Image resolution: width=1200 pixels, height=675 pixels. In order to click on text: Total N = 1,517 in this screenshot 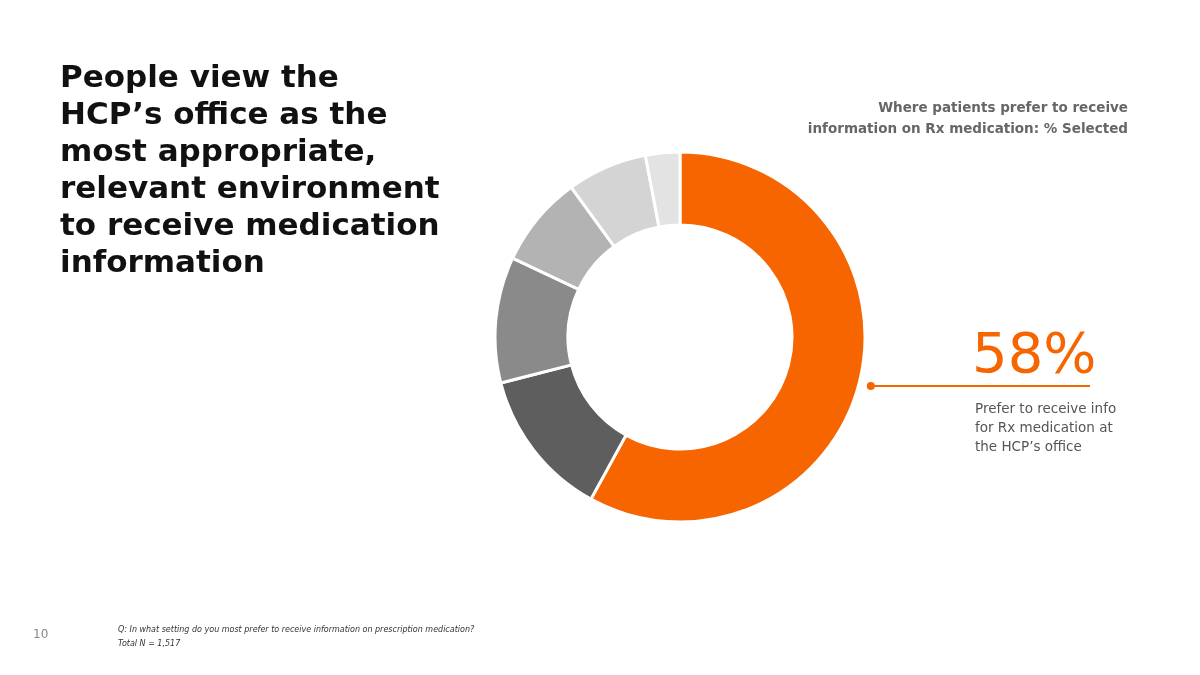, I will do `click(150, 643)`.